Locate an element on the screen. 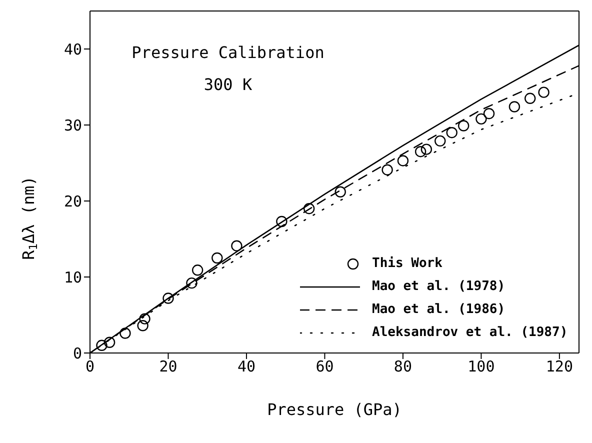 This screenshot has width=592, height=443. legend-label: This Work is located at coordinates (407, 263).